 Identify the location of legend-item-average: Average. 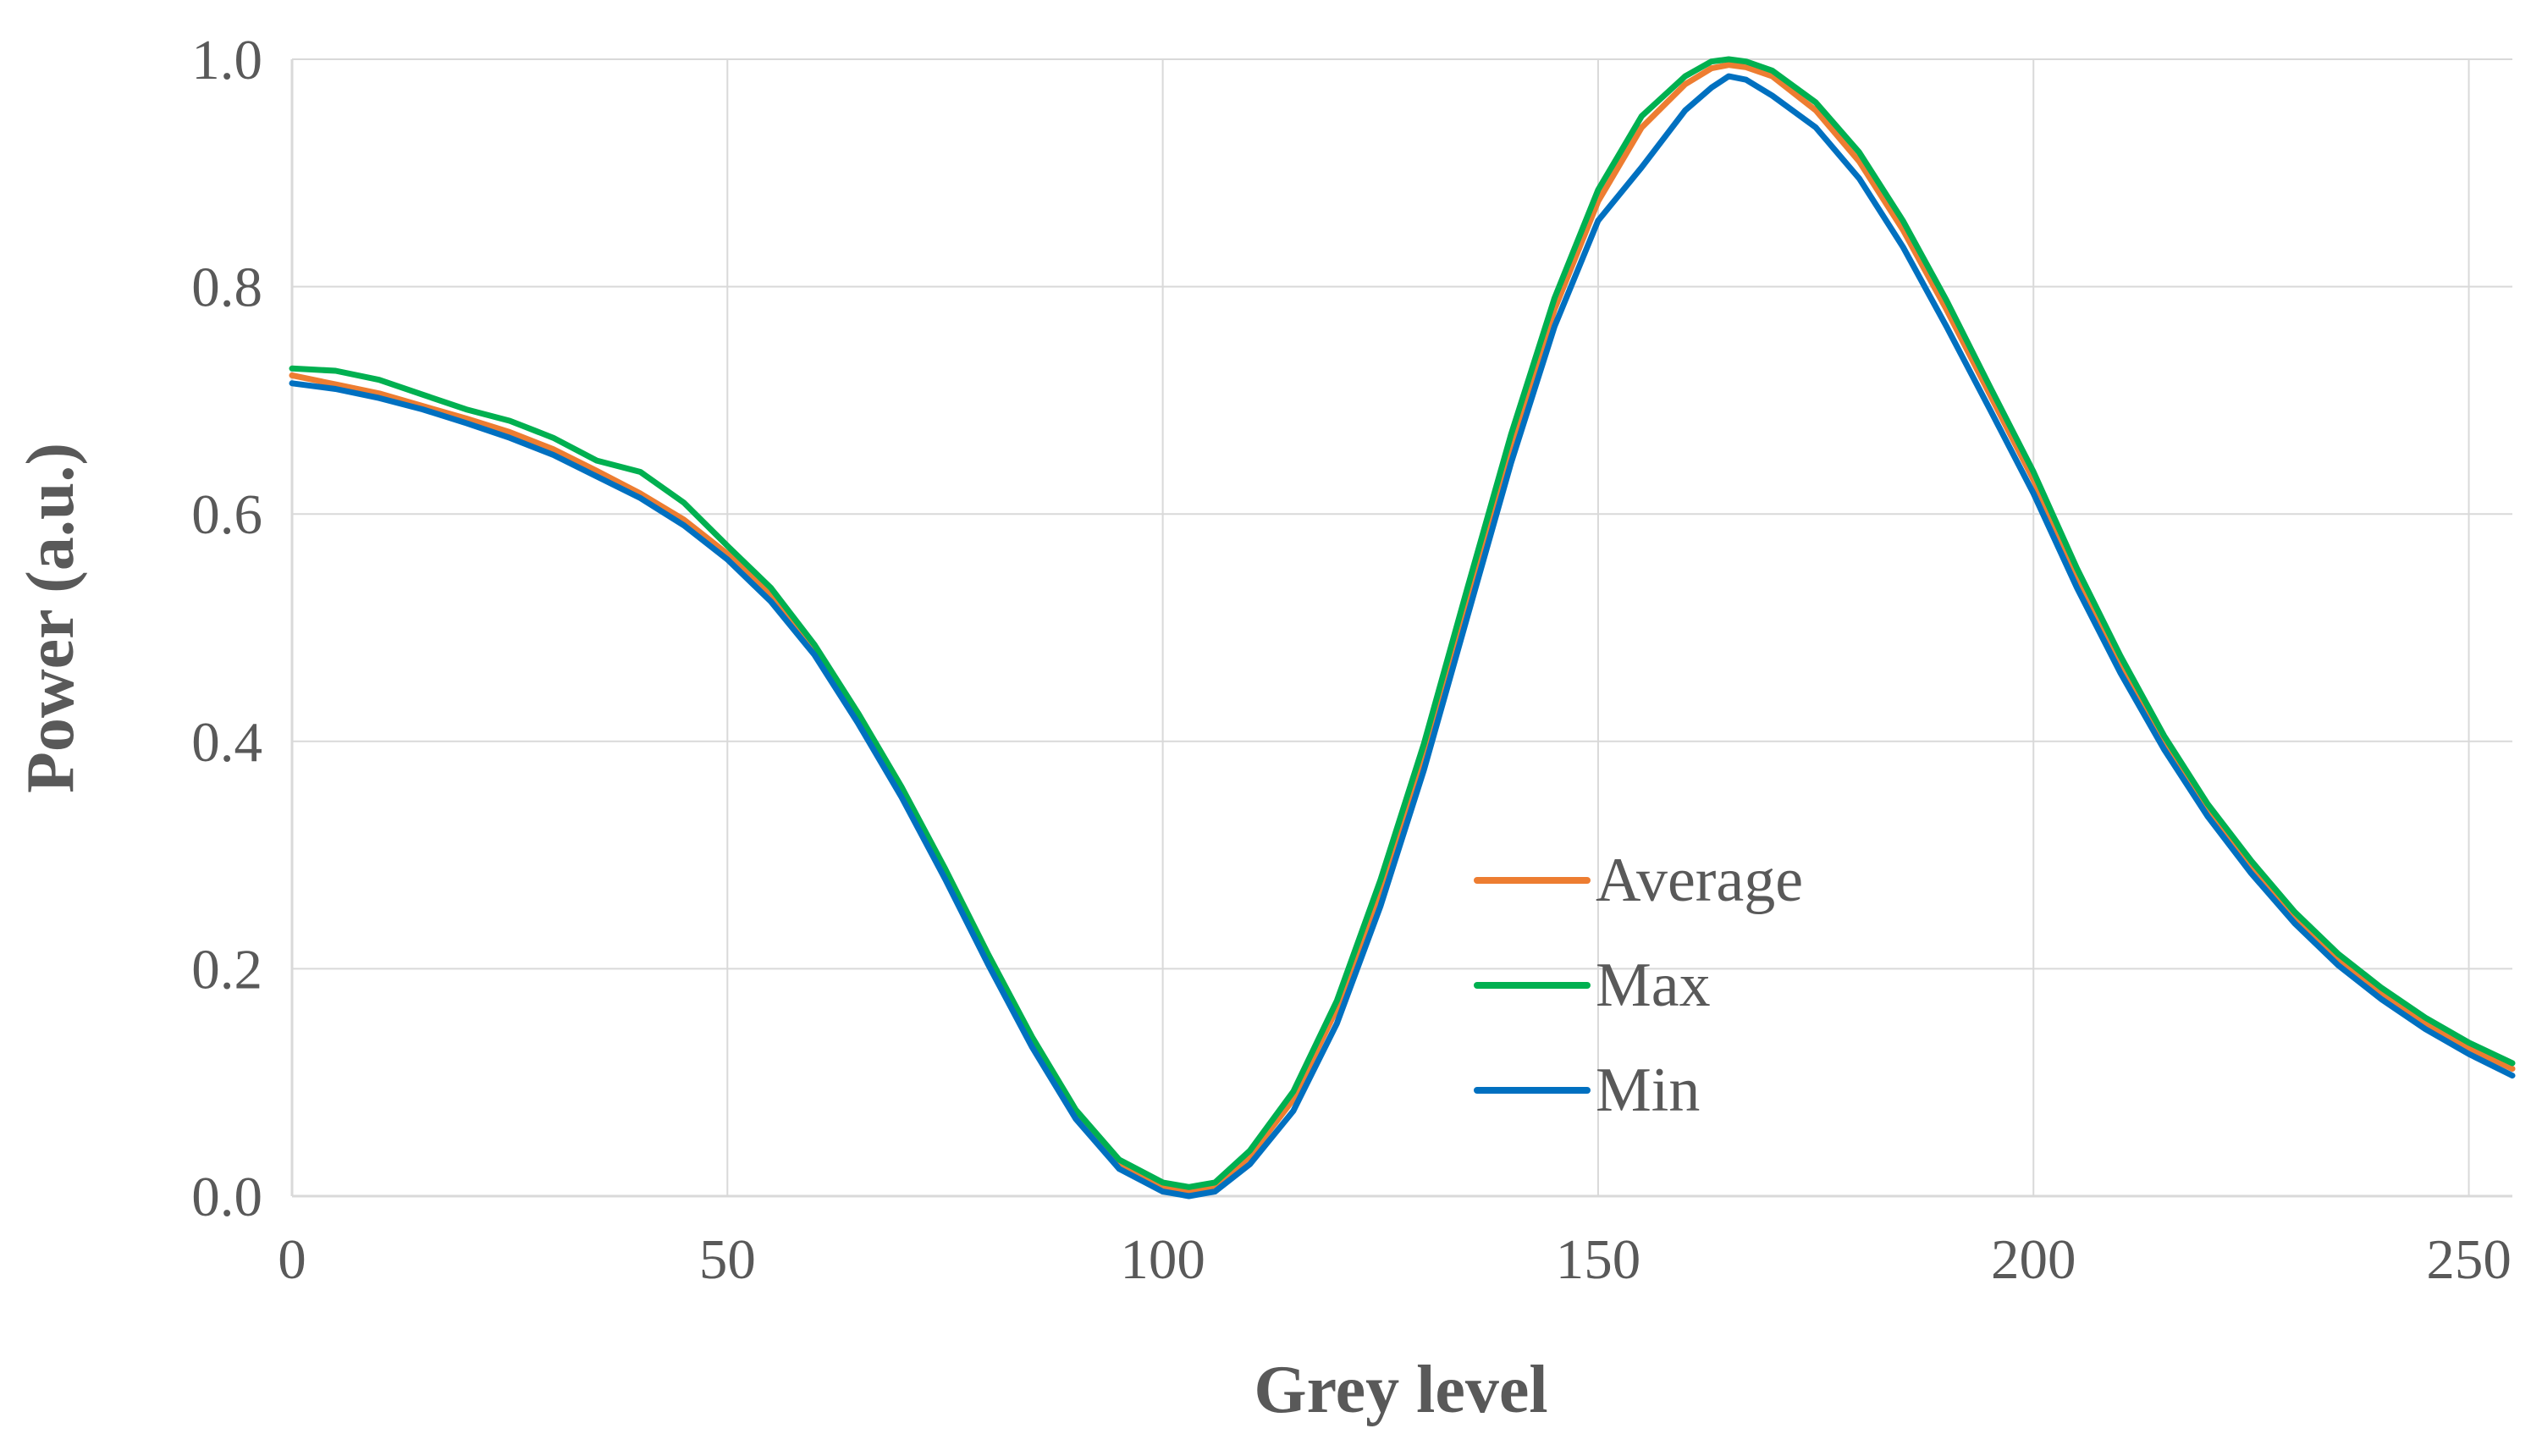
(1638, 881).